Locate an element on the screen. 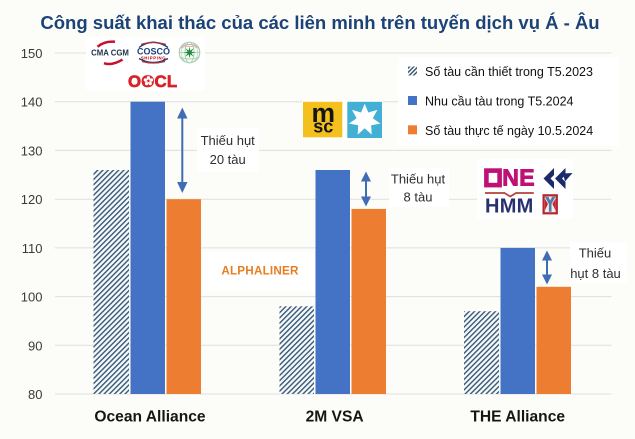  svg-text: ALPHALINER is located at coordinates (260, 271).